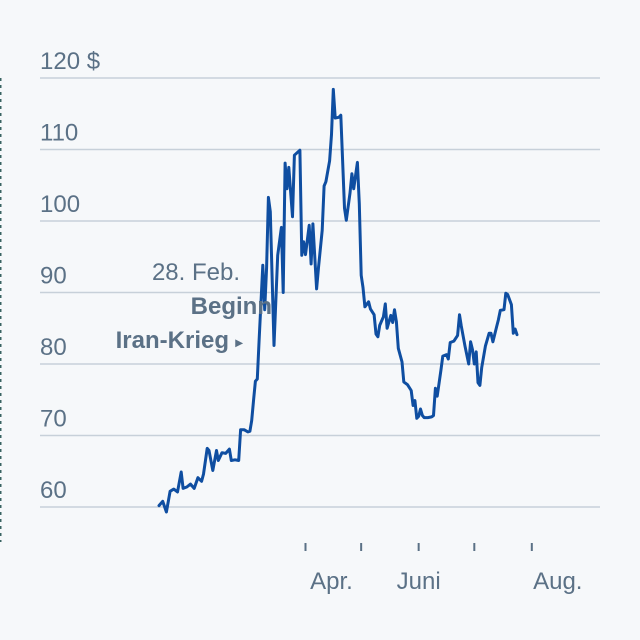  I want to click on y-tick-label: 60, so click(53, 490).